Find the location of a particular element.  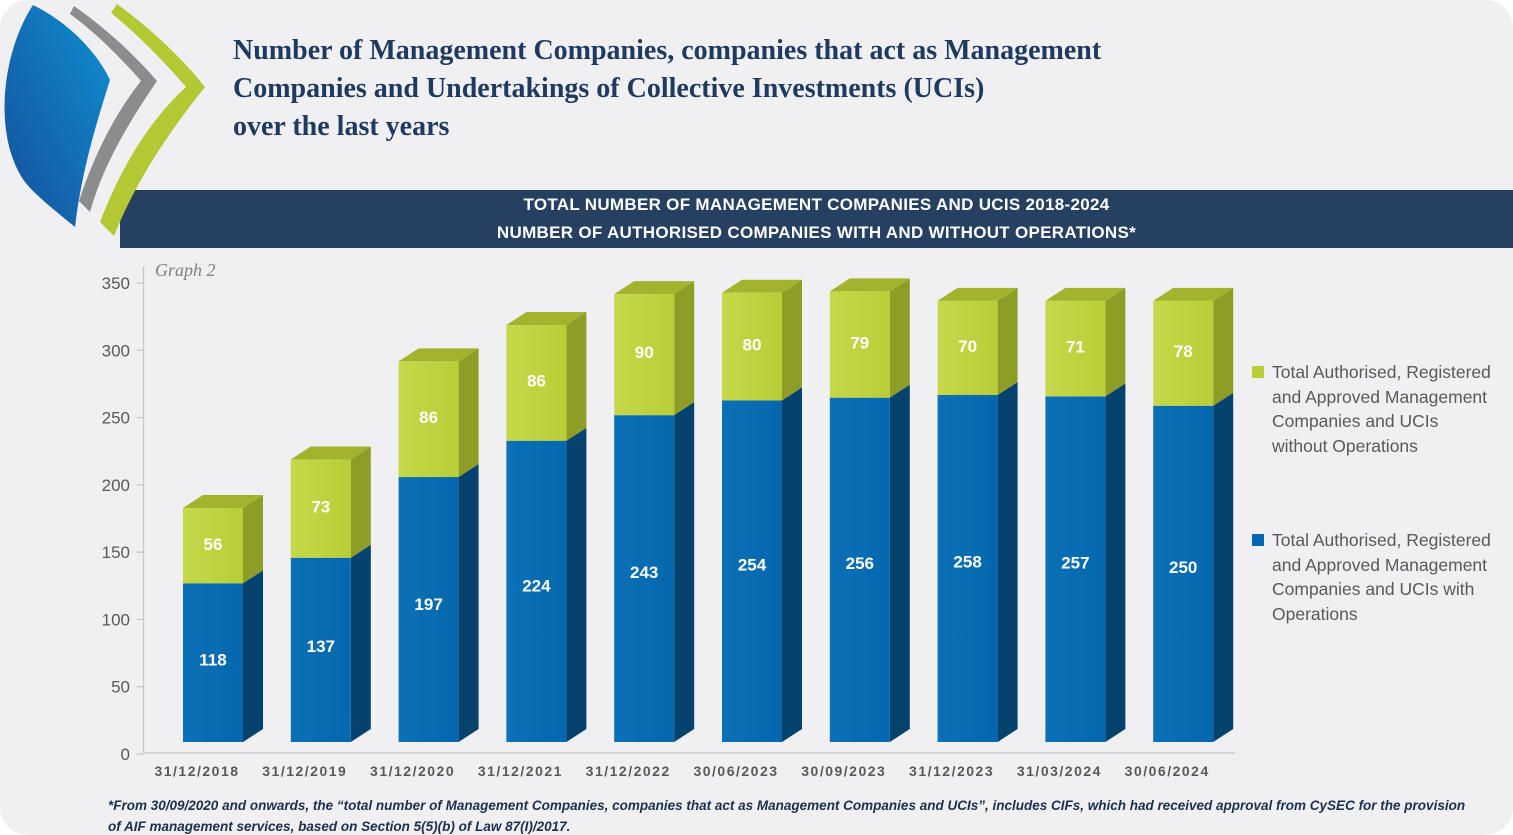

y-axis-tick-label: 350 is located at coordinates (116, 283).